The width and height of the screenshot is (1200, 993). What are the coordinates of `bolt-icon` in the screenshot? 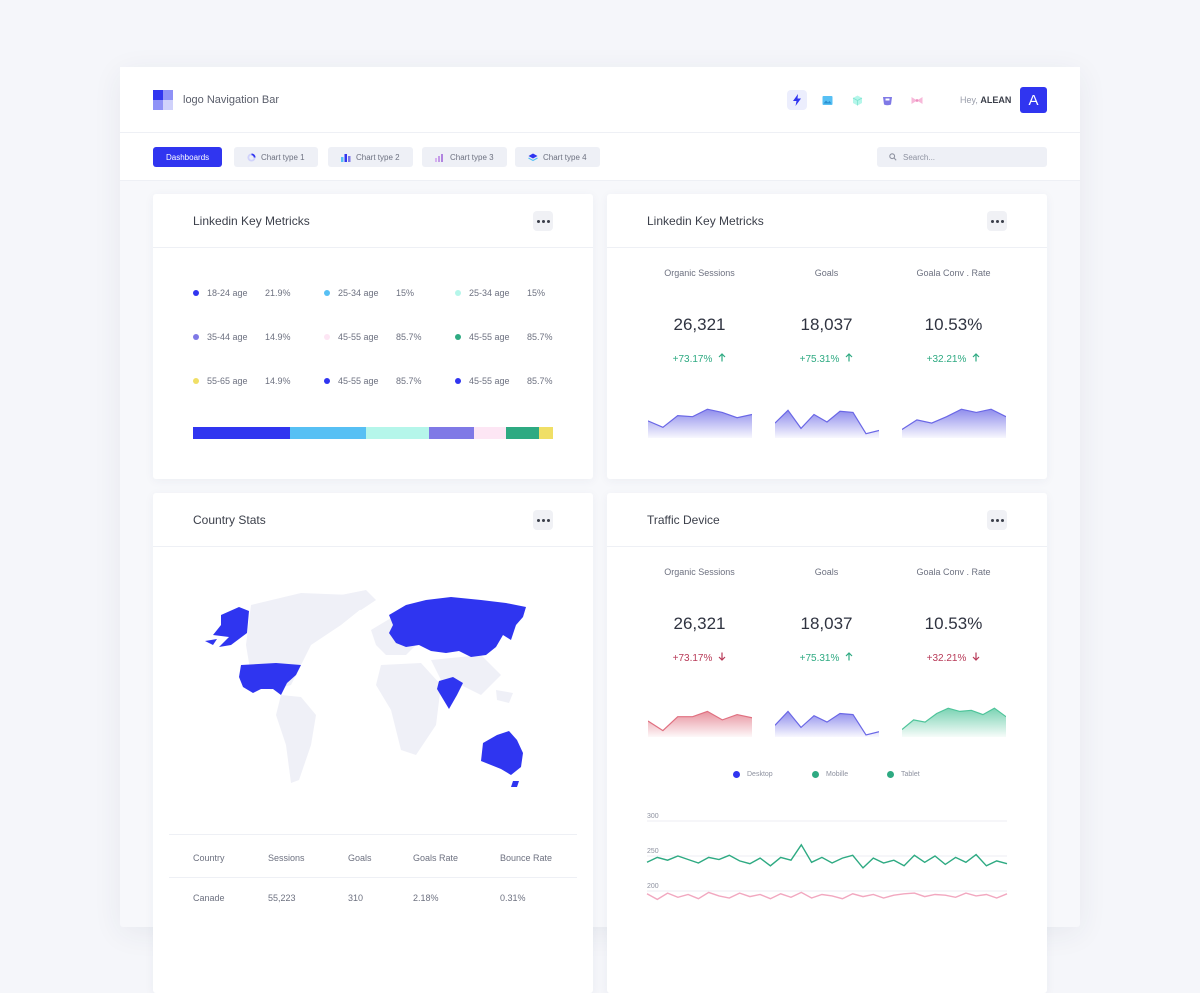 It's located at (797, 100).